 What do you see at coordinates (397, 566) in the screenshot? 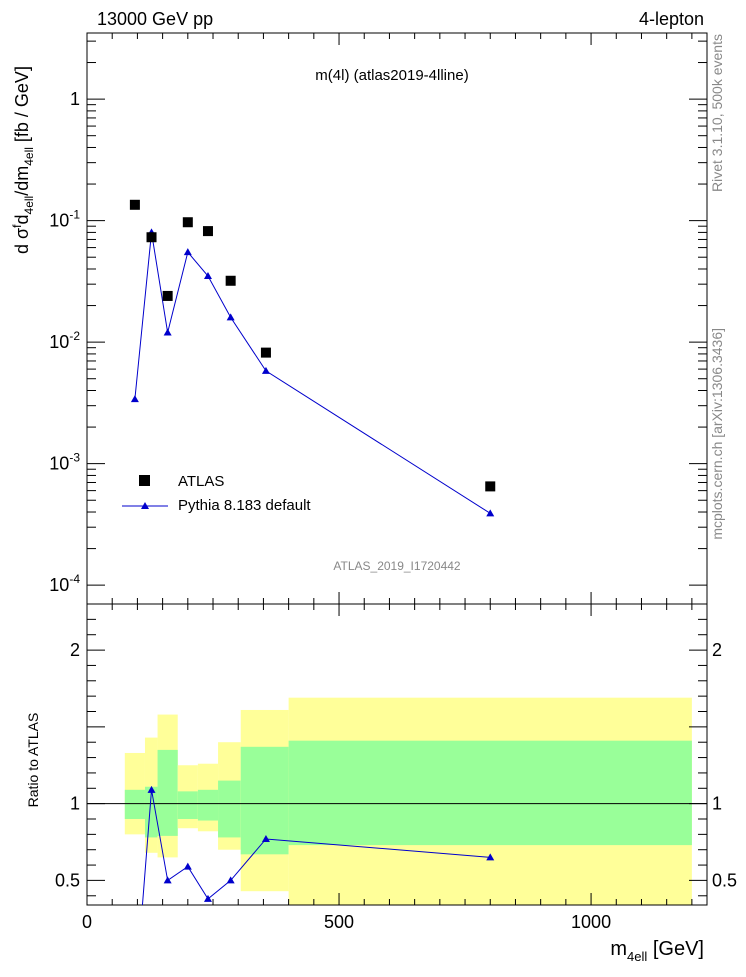
I see `watermark: ATLAS_2019_I1720442` at bounding box center [397, 566].